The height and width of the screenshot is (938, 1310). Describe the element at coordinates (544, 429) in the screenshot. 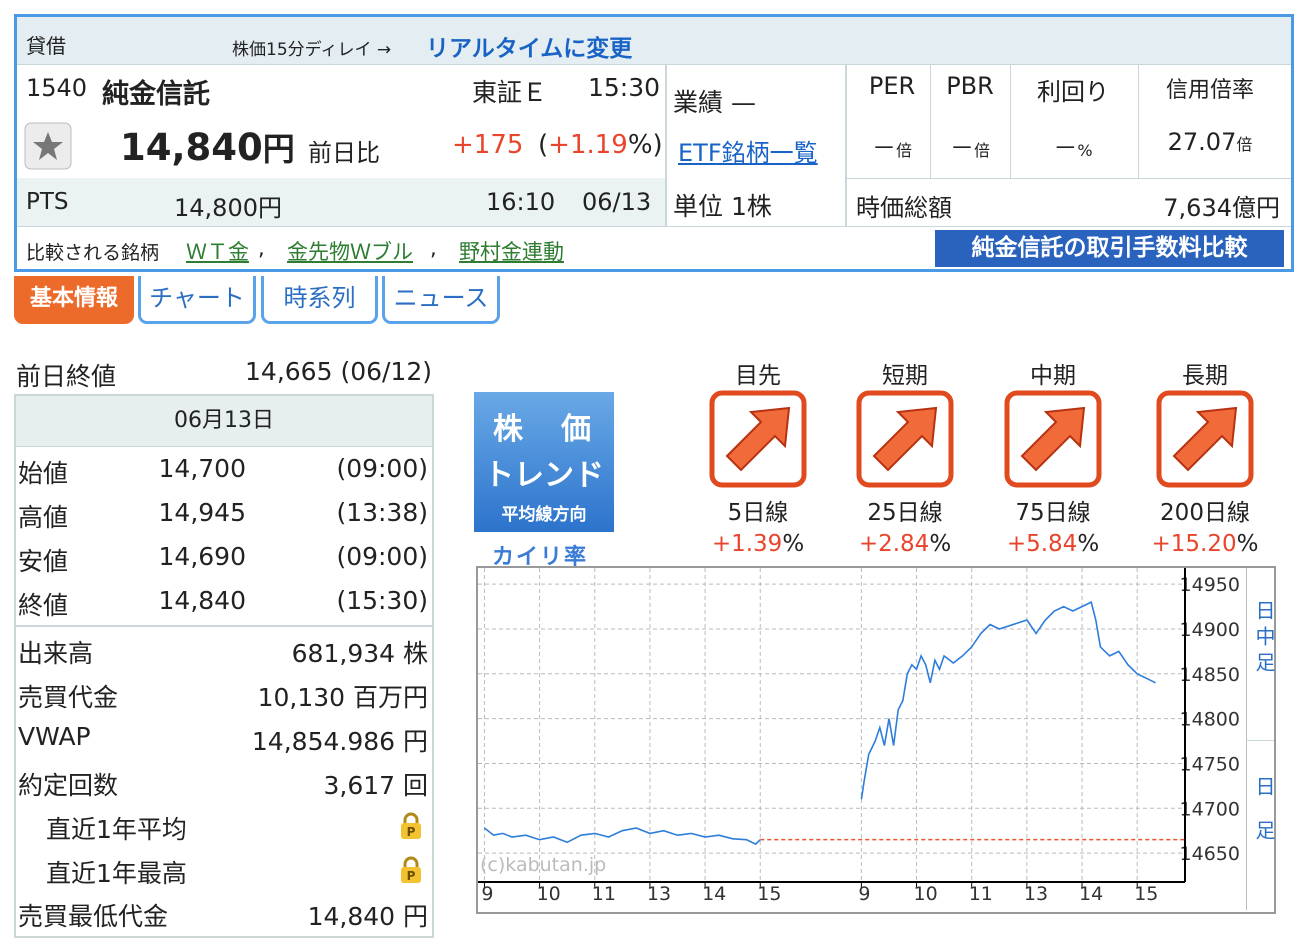

I see `tile-text: 株 価` at that location.